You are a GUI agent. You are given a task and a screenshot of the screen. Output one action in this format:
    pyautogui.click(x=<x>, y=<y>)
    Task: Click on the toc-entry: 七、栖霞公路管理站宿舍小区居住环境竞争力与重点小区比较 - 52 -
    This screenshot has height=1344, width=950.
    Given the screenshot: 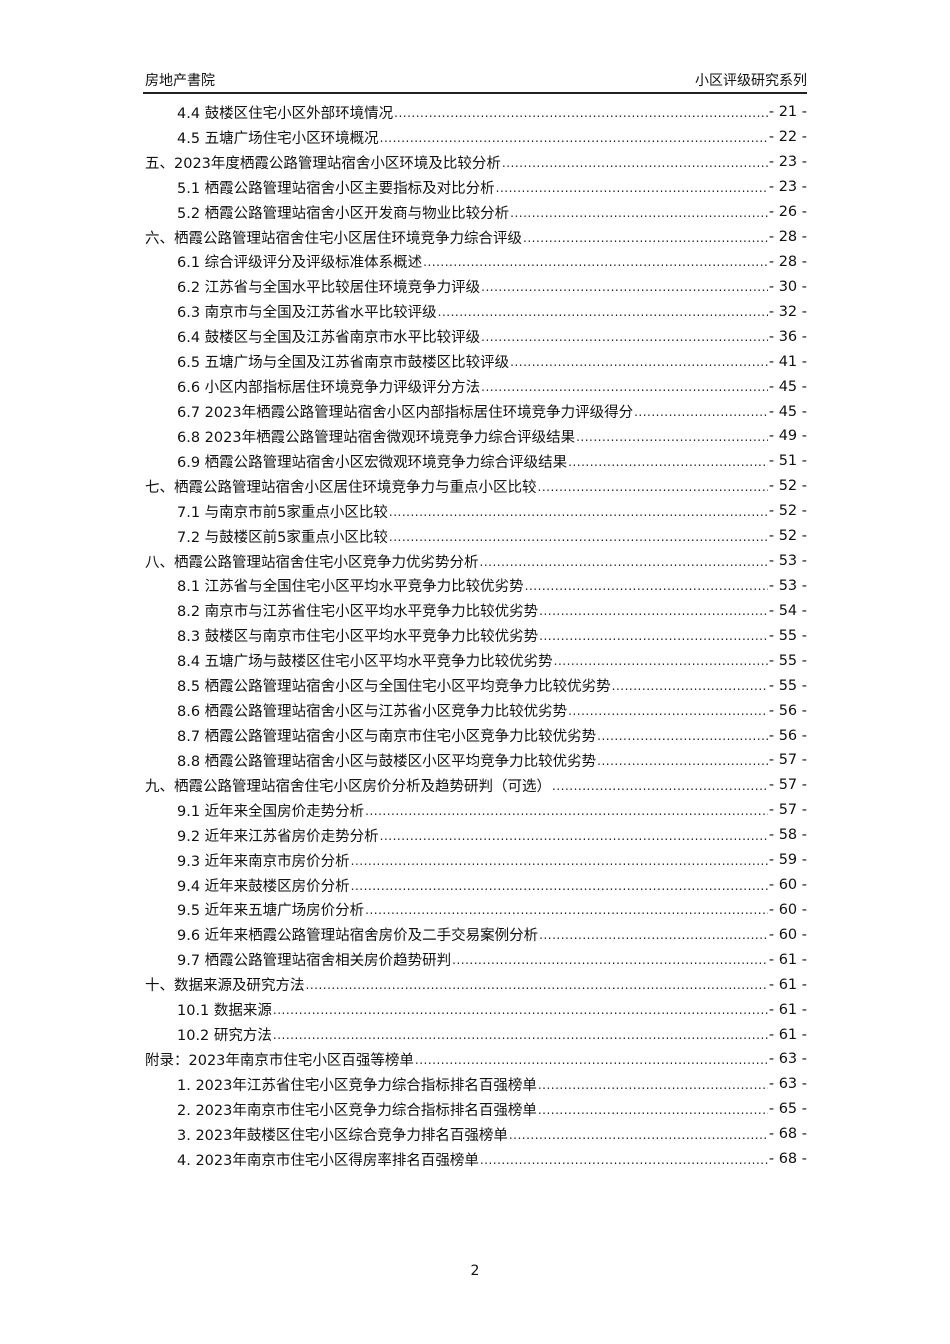 What is the action you would take?
    pyautogui.click(x=476, y=486)
    